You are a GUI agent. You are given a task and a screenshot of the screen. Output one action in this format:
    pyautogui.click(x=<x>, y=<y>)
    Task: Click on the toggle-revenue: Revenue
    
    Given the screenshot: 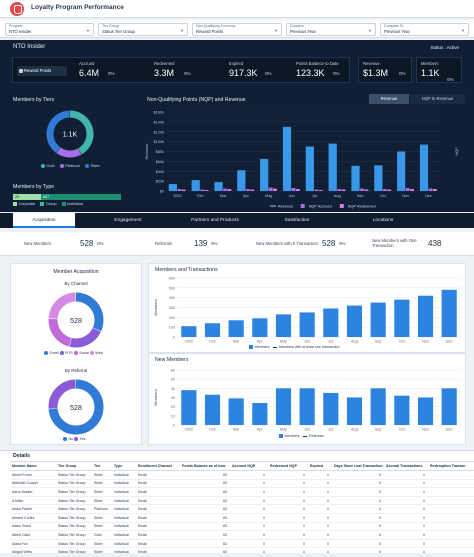 What is the action you would take?
    pyautogui.click(x=389, y=99)
    